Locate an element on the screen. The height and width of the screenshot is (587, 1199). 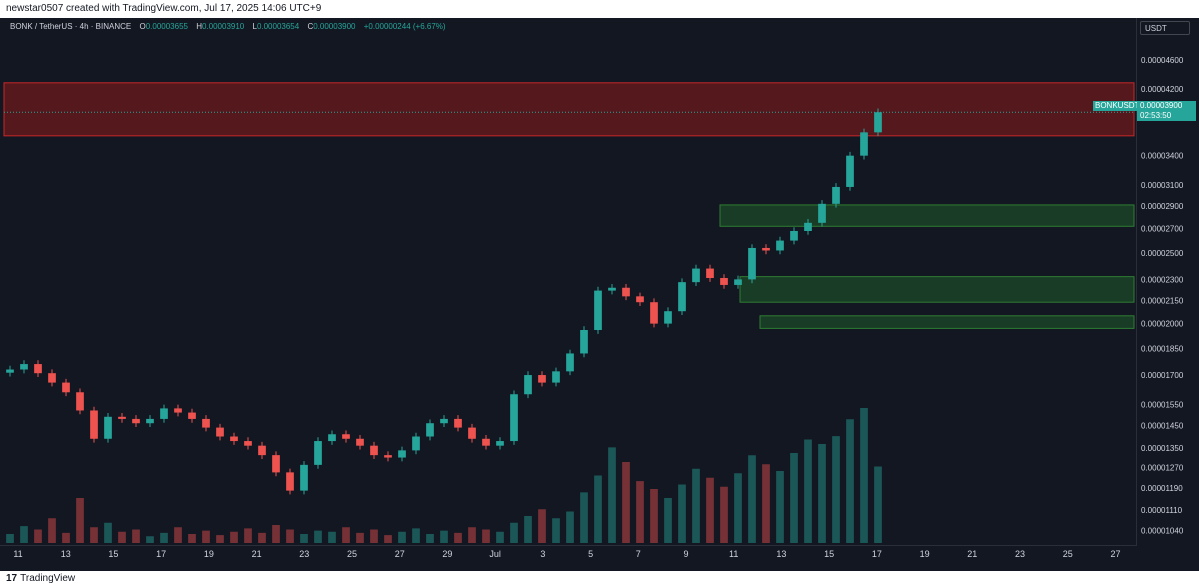
price-tick-2: 0.00003400 is located at coordinates (1162, 156).